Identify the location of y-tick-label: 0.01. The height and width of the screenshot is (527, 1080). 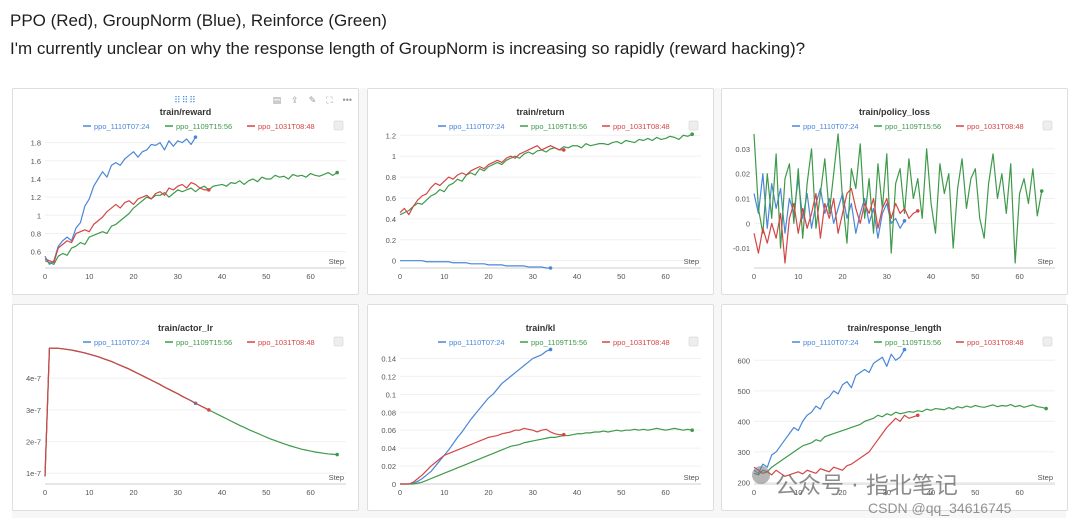
(742, 199).